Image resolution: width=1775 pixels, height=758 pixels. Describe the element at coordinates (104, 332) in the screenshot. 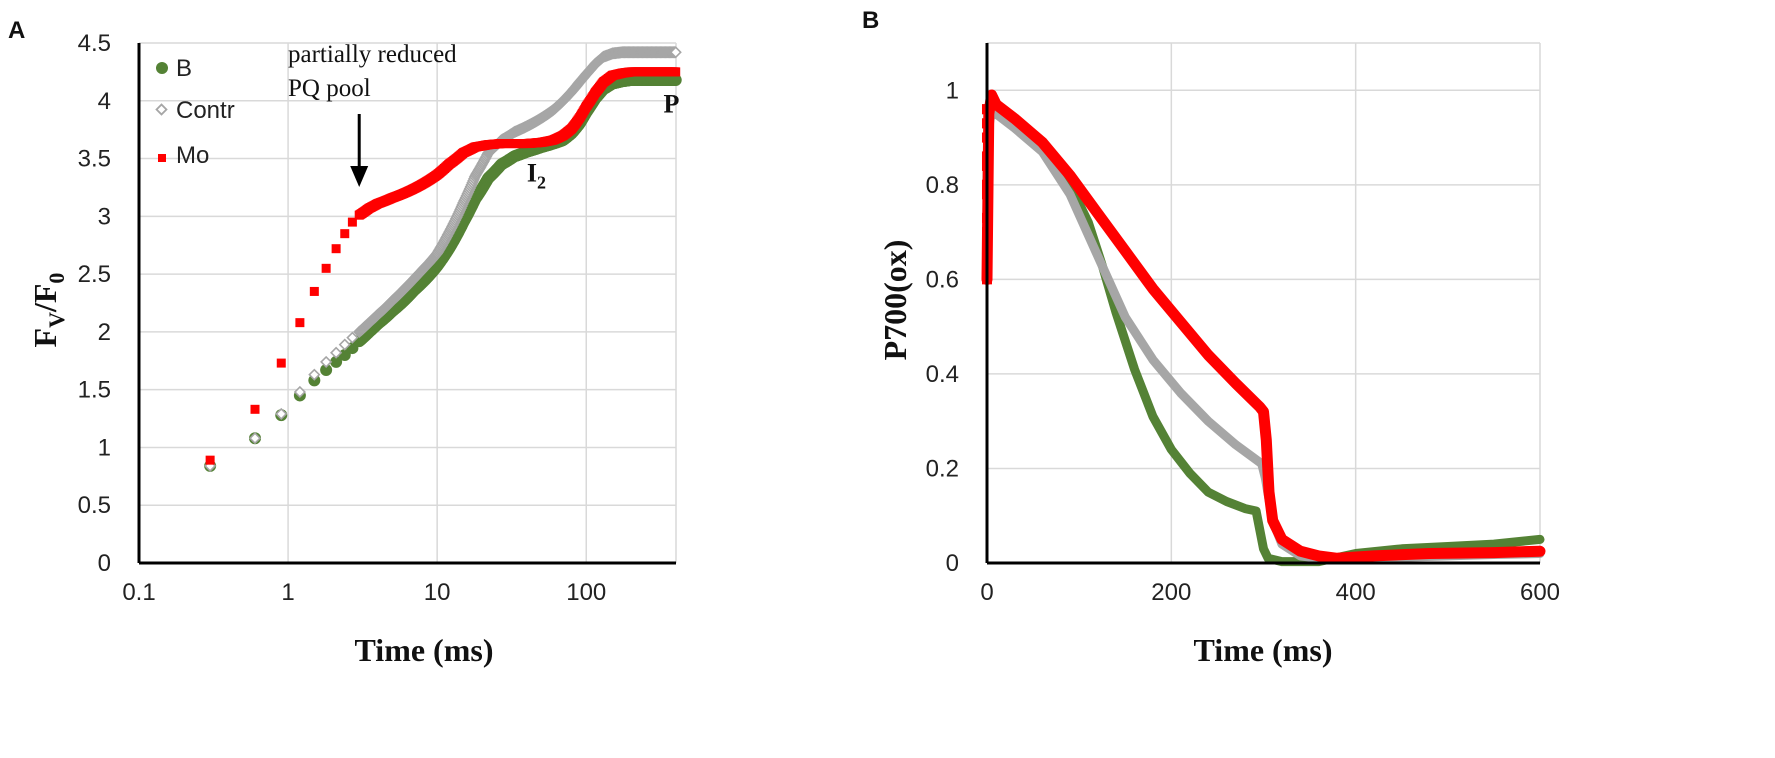

I see `y-tick-label: 2` at that location.